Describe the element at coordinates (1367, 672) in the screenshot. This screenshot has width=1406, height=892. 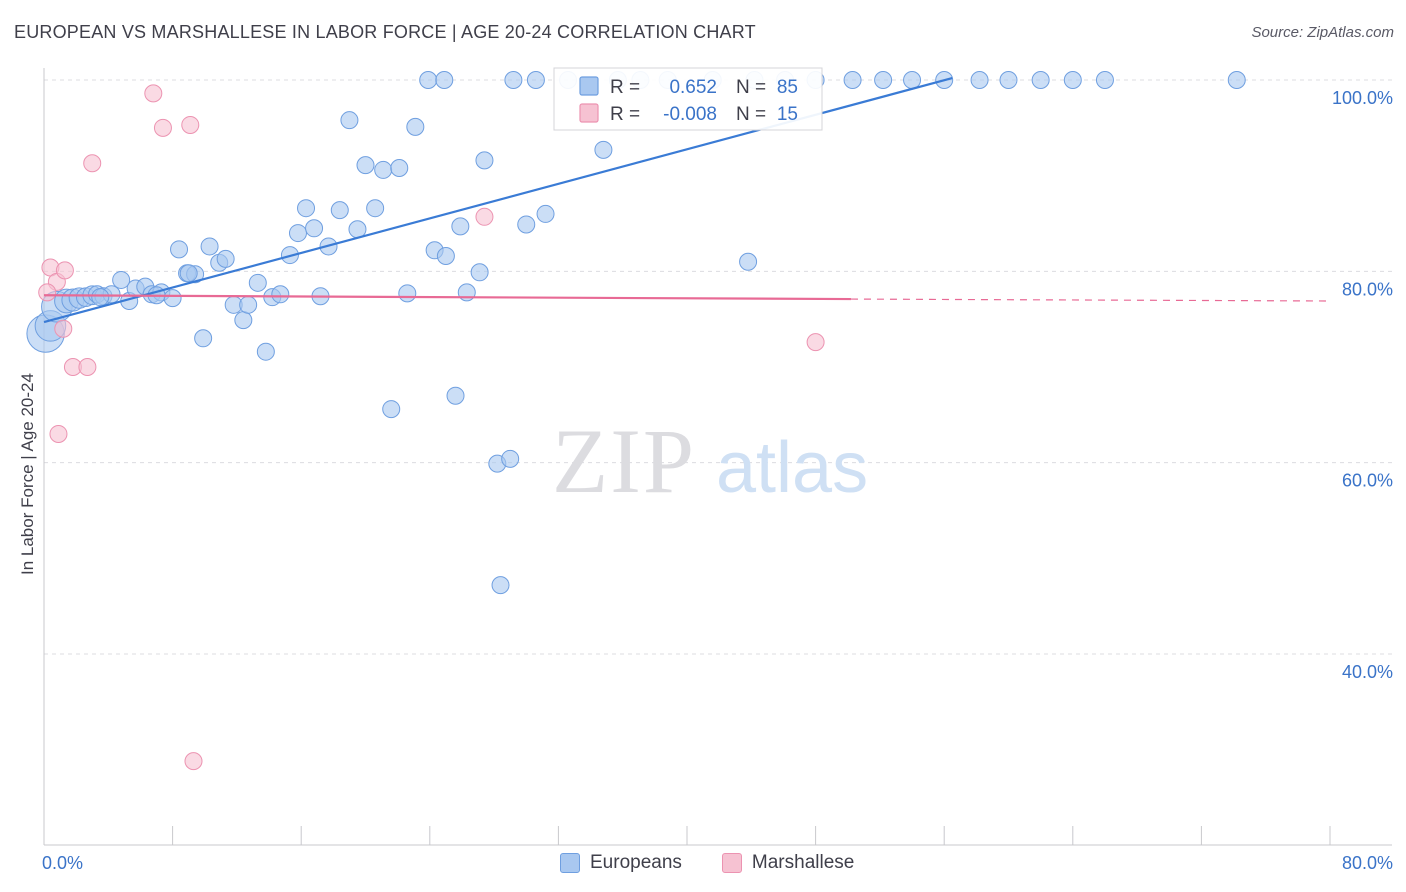
I see `y-tick-label: 40.0%` at that location.